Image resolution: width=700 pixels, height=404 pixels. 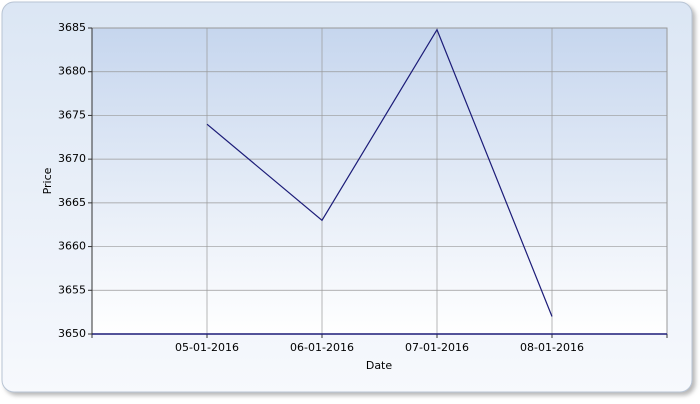 I want to click on y-tick-label: 3665, so click(x=72, y=202).